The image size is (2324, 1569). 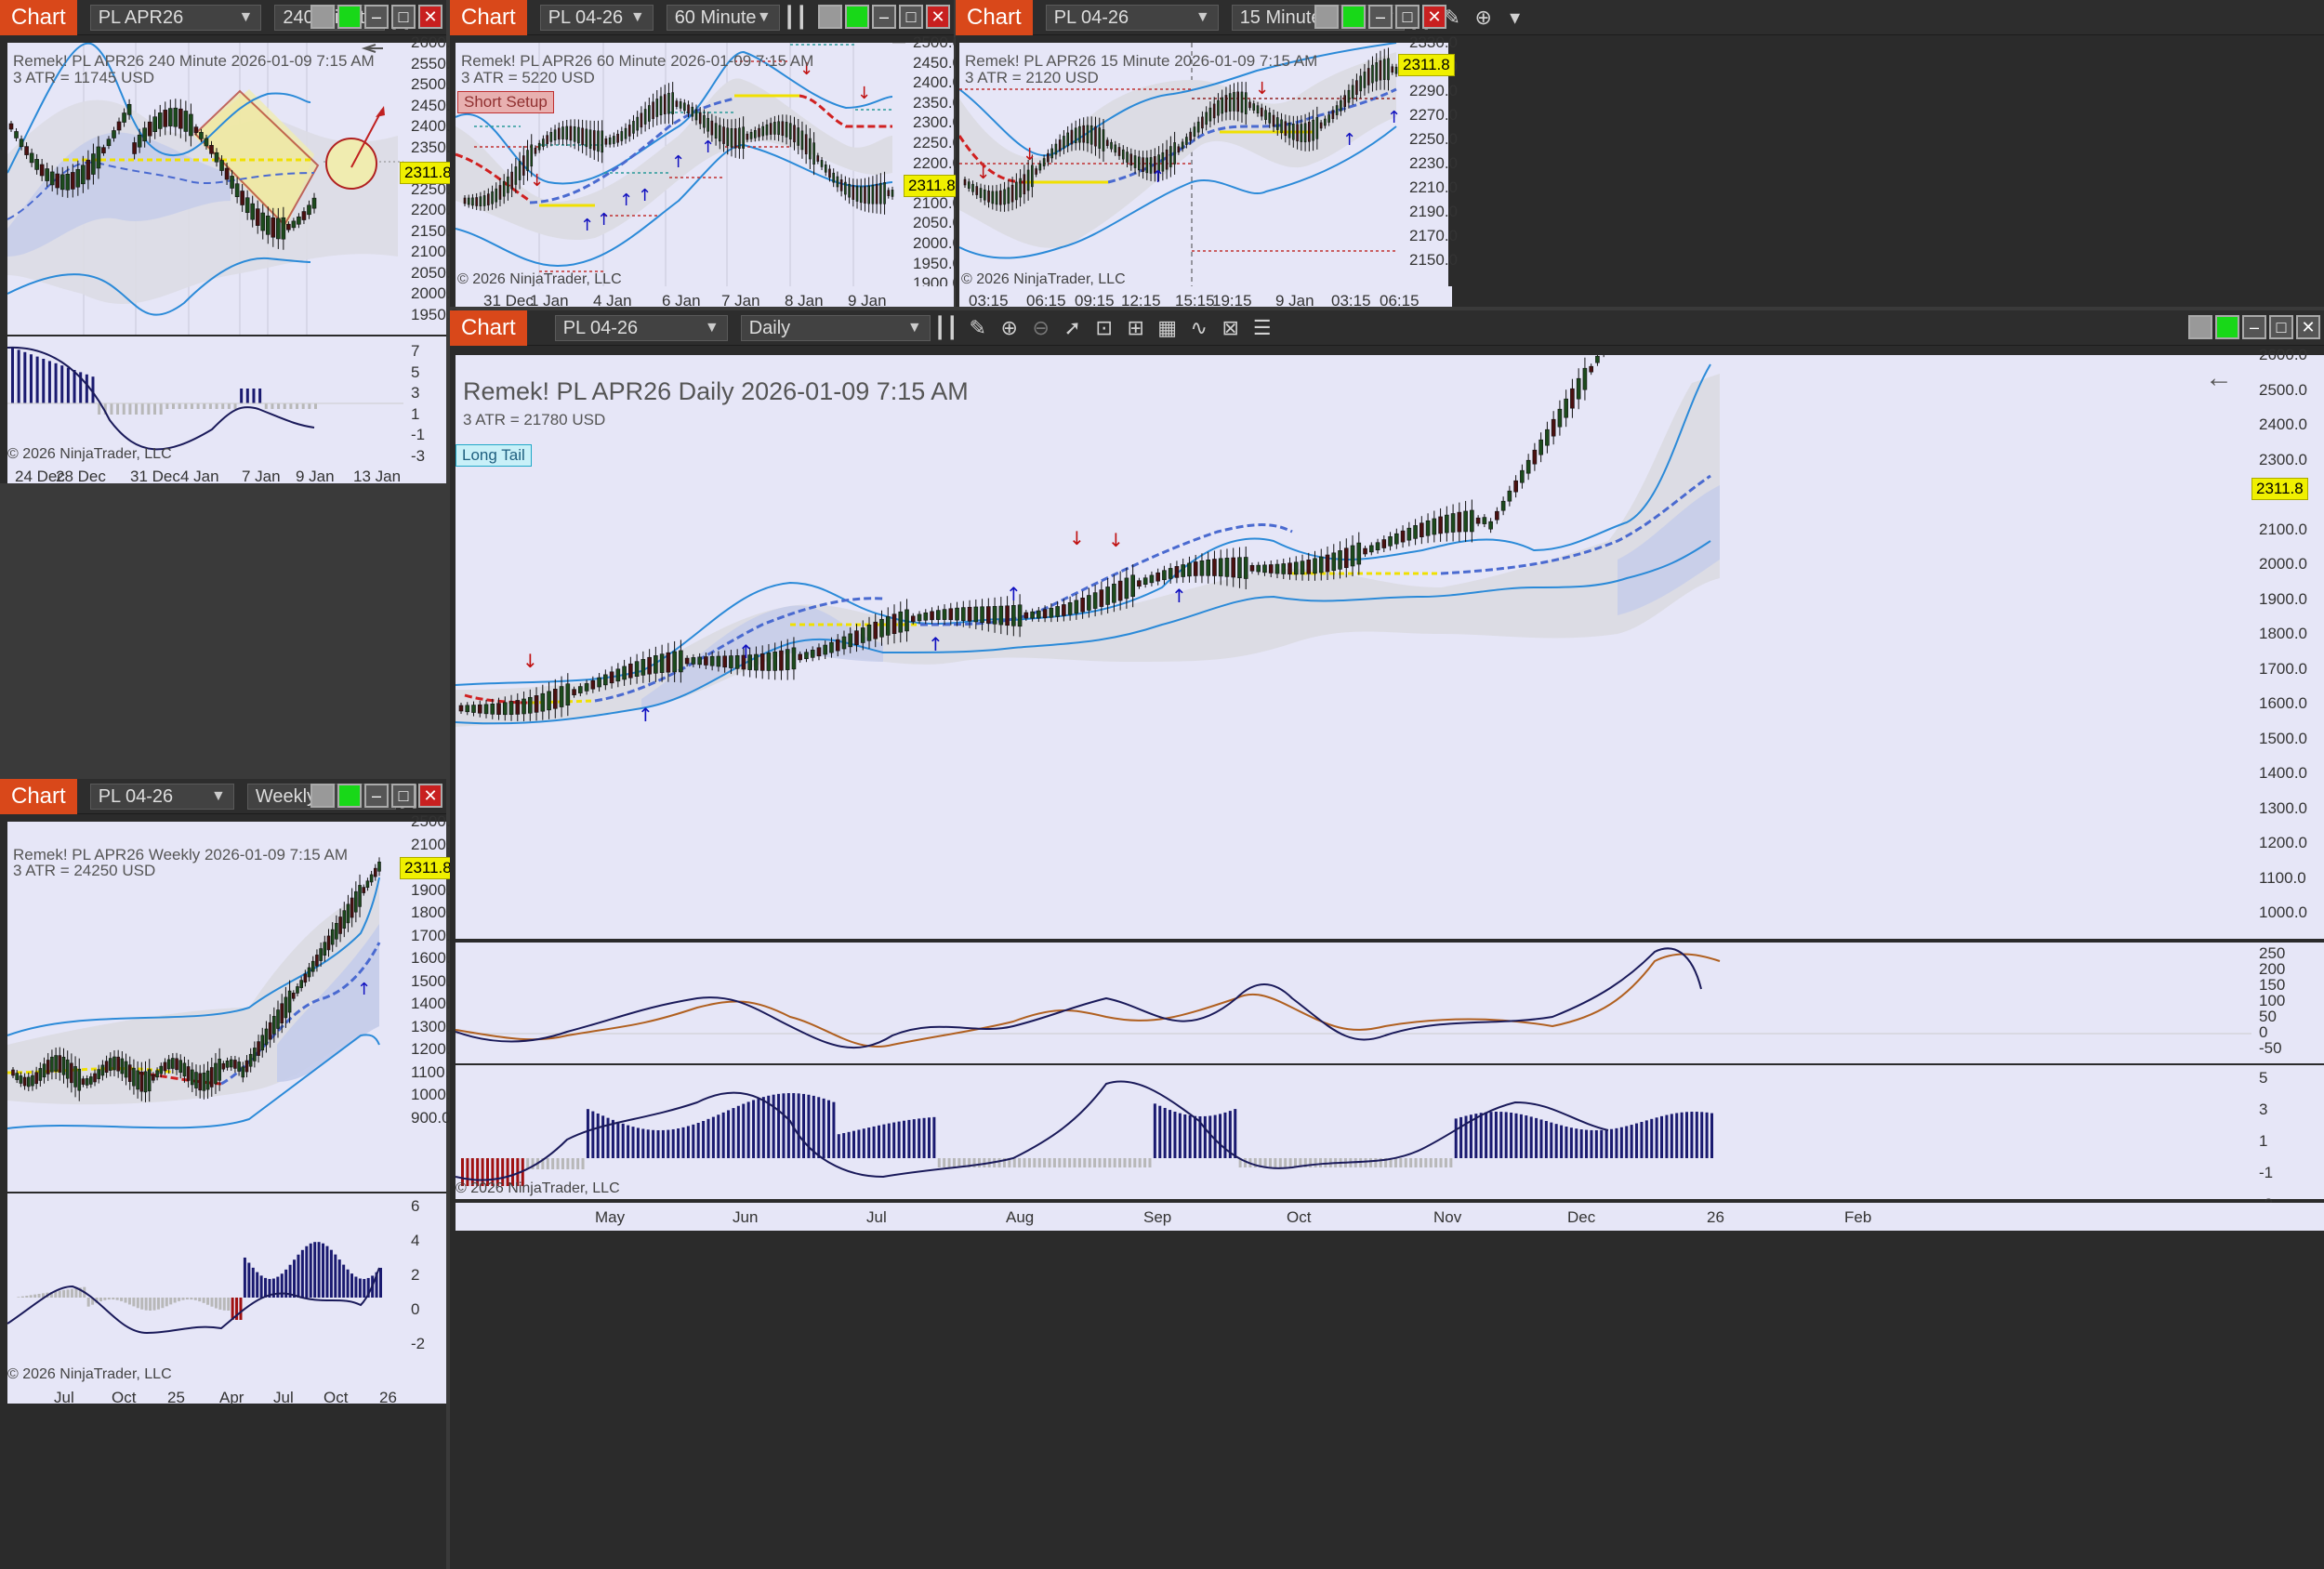 I want to click on axis-tick-label: 7, so click(x=415, y=351).